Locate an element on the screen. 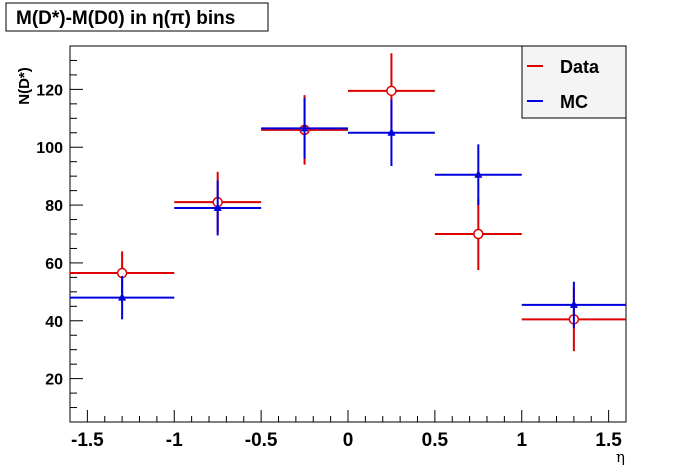  y-axis-label: N(D*) is located at coordinates (24, 86).